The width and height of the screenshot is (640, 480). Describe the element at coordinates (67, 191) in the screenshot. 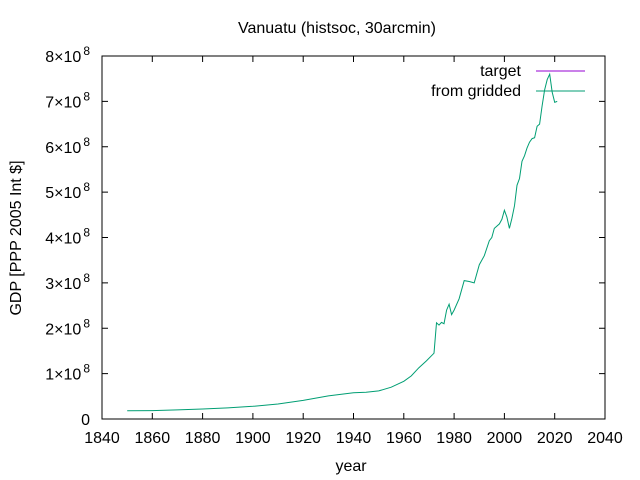

I see `y-tick-label: 5×10 8` at that location.